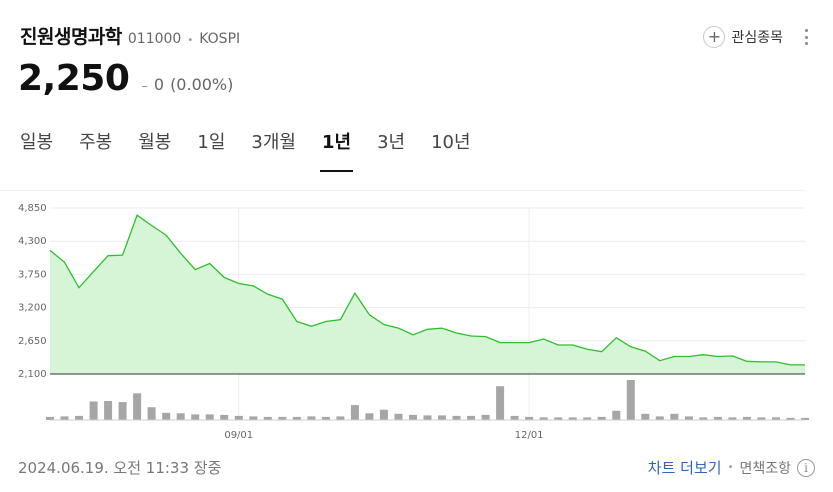 This screenshot has width=833, height=492. I want to click on x-tick-label: 09/01, so click(238, 435).